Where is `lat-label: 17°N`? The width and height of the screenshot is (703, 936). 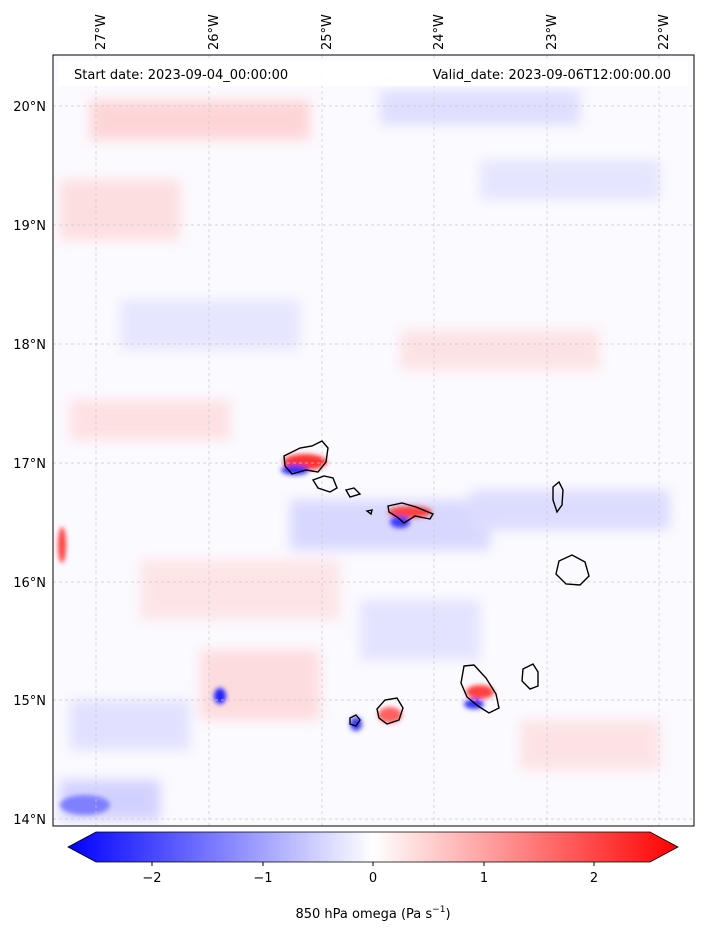 lat-label: 17°N is located at coordinates (29, 464).